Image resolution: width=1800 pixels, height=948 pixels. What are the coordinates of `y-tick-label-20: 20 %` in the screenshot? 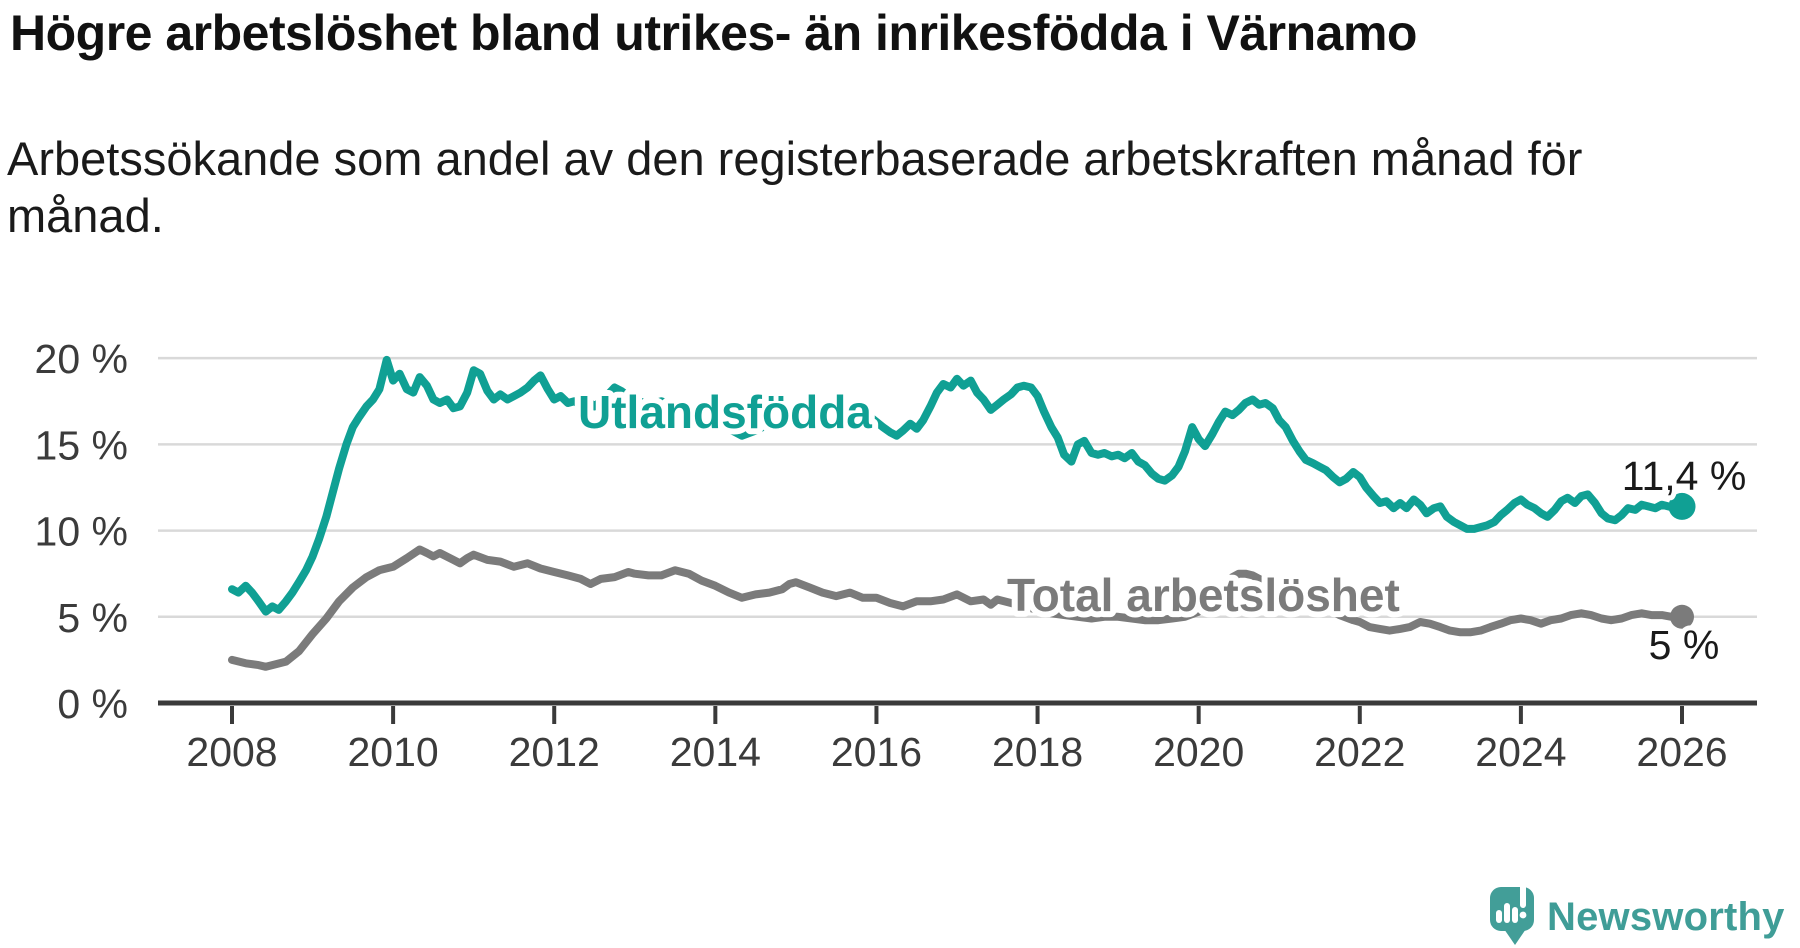 It's located at (81, 359).